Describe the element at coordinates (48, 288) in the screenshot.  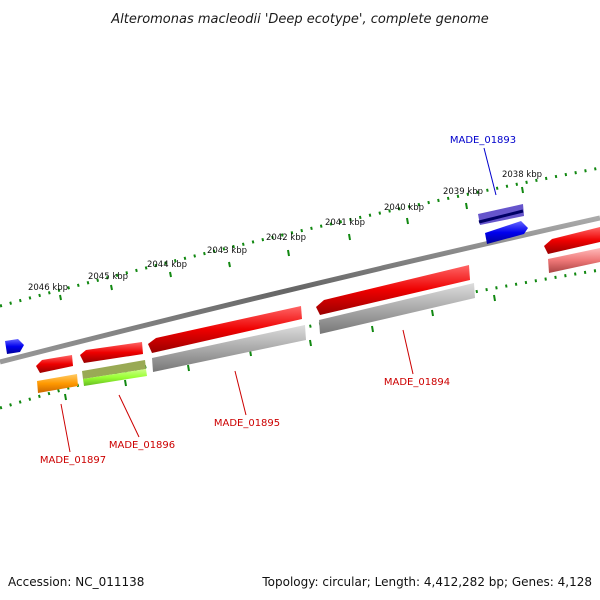
I see `scale-label: 2046 kbp` at that location.